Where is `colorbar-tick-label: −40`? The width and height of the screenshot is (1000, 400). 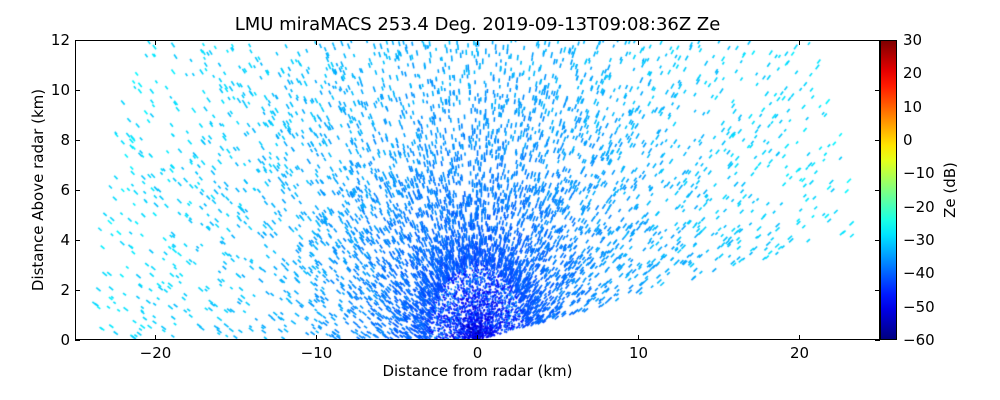
colorbar-tick-label: −40 is located at coordinates (919, 273).